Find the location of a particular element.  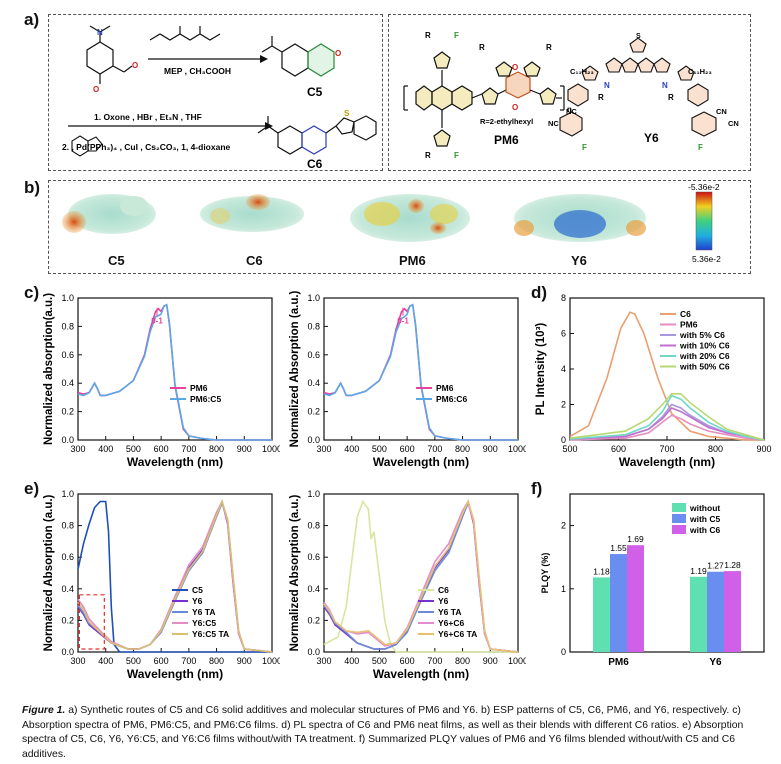

pm6-r-top: R is located at coordinates (428, 35).